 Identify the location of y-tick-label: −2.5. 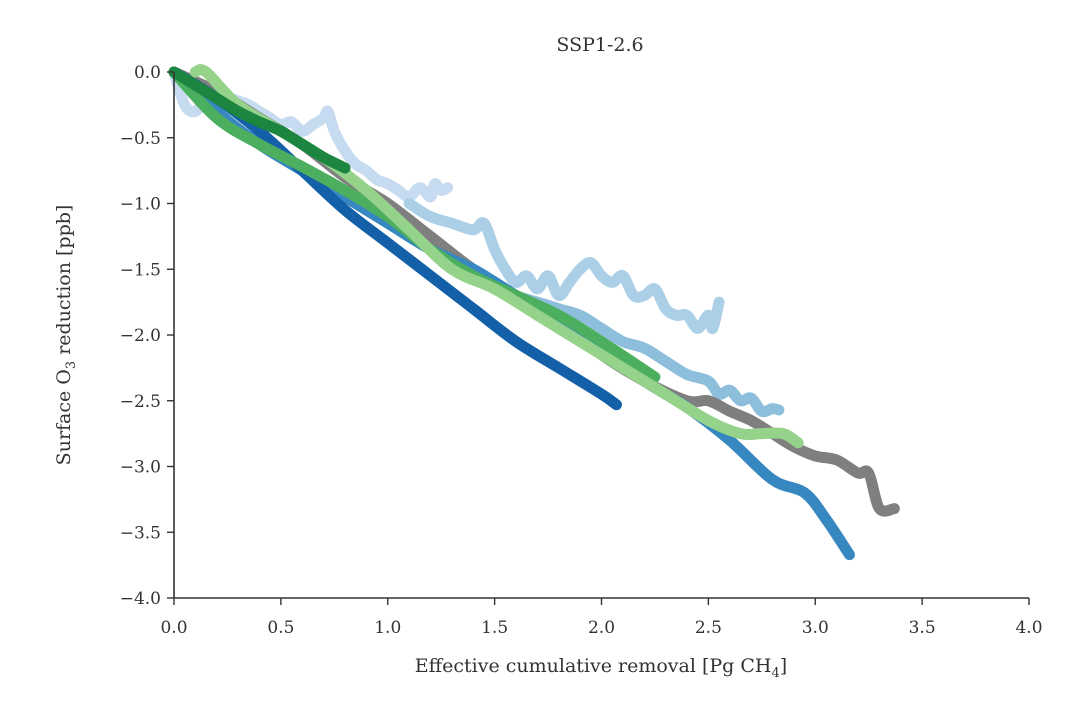
(140, 402).